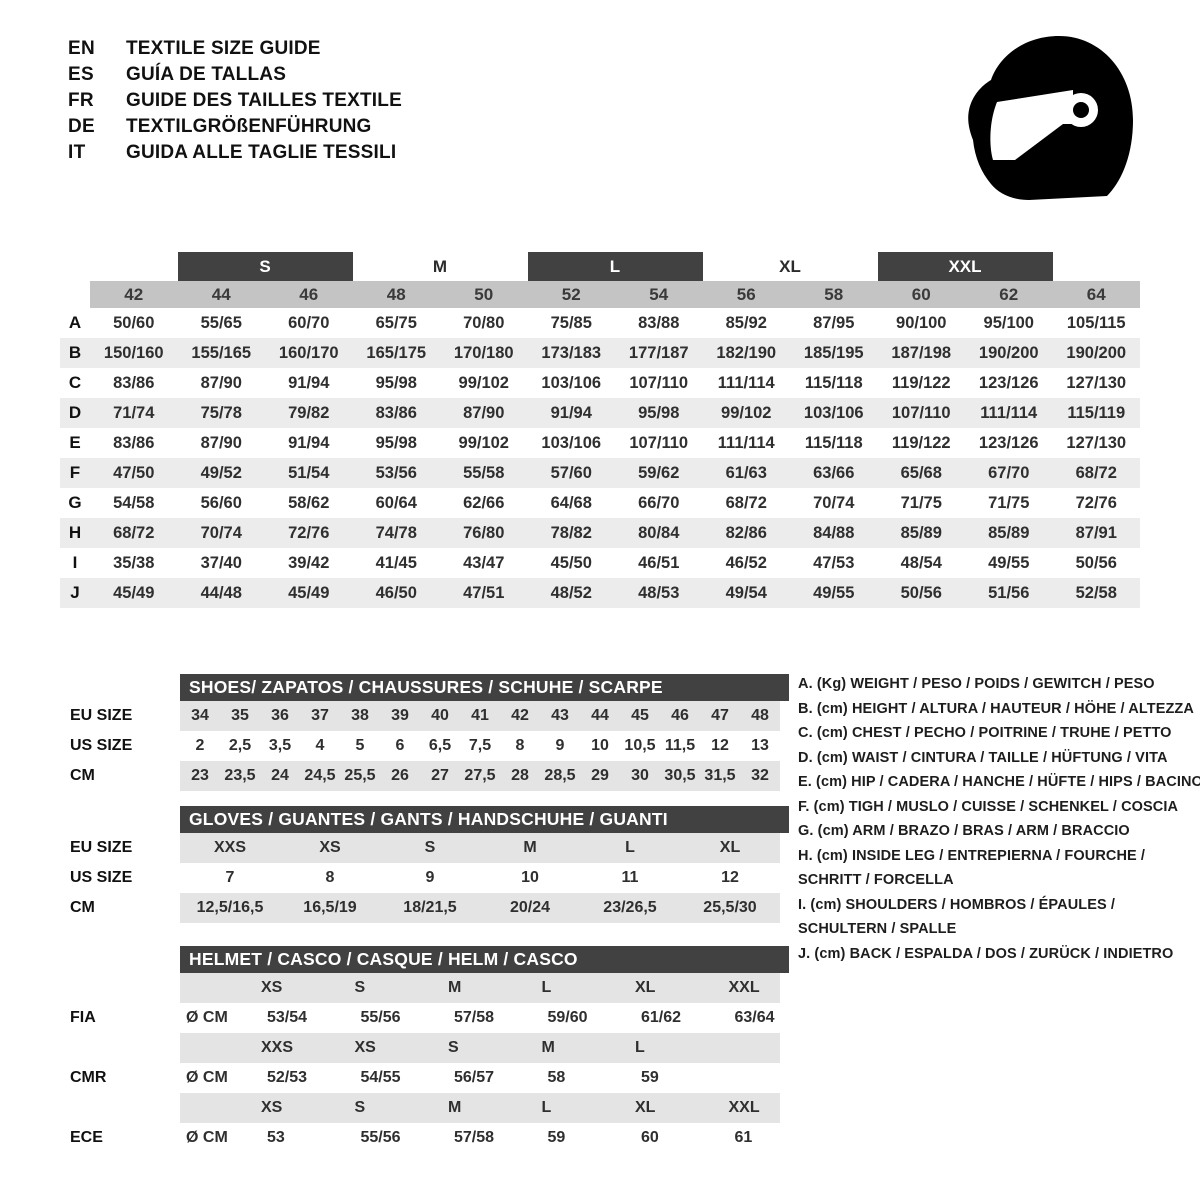 This screenshot has width=1200, height=1200. What do you see at coordinates (1096, 592) in the screenshot?
I see `measurement-cell: 52/58` at bounding box center [1096, 592].